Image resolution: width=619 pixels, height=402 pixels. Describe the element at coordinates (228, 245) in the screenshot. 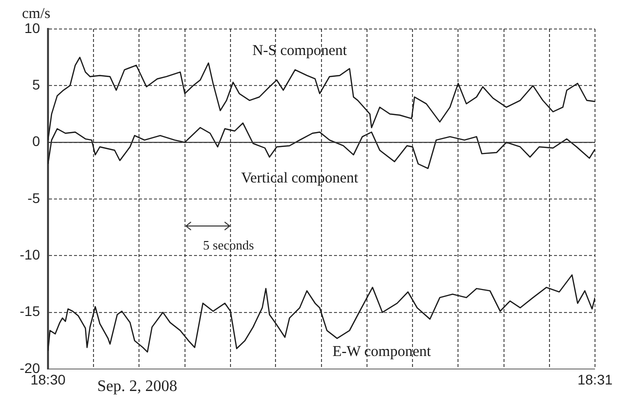

I see `annotation: 5 seconds` at that location.